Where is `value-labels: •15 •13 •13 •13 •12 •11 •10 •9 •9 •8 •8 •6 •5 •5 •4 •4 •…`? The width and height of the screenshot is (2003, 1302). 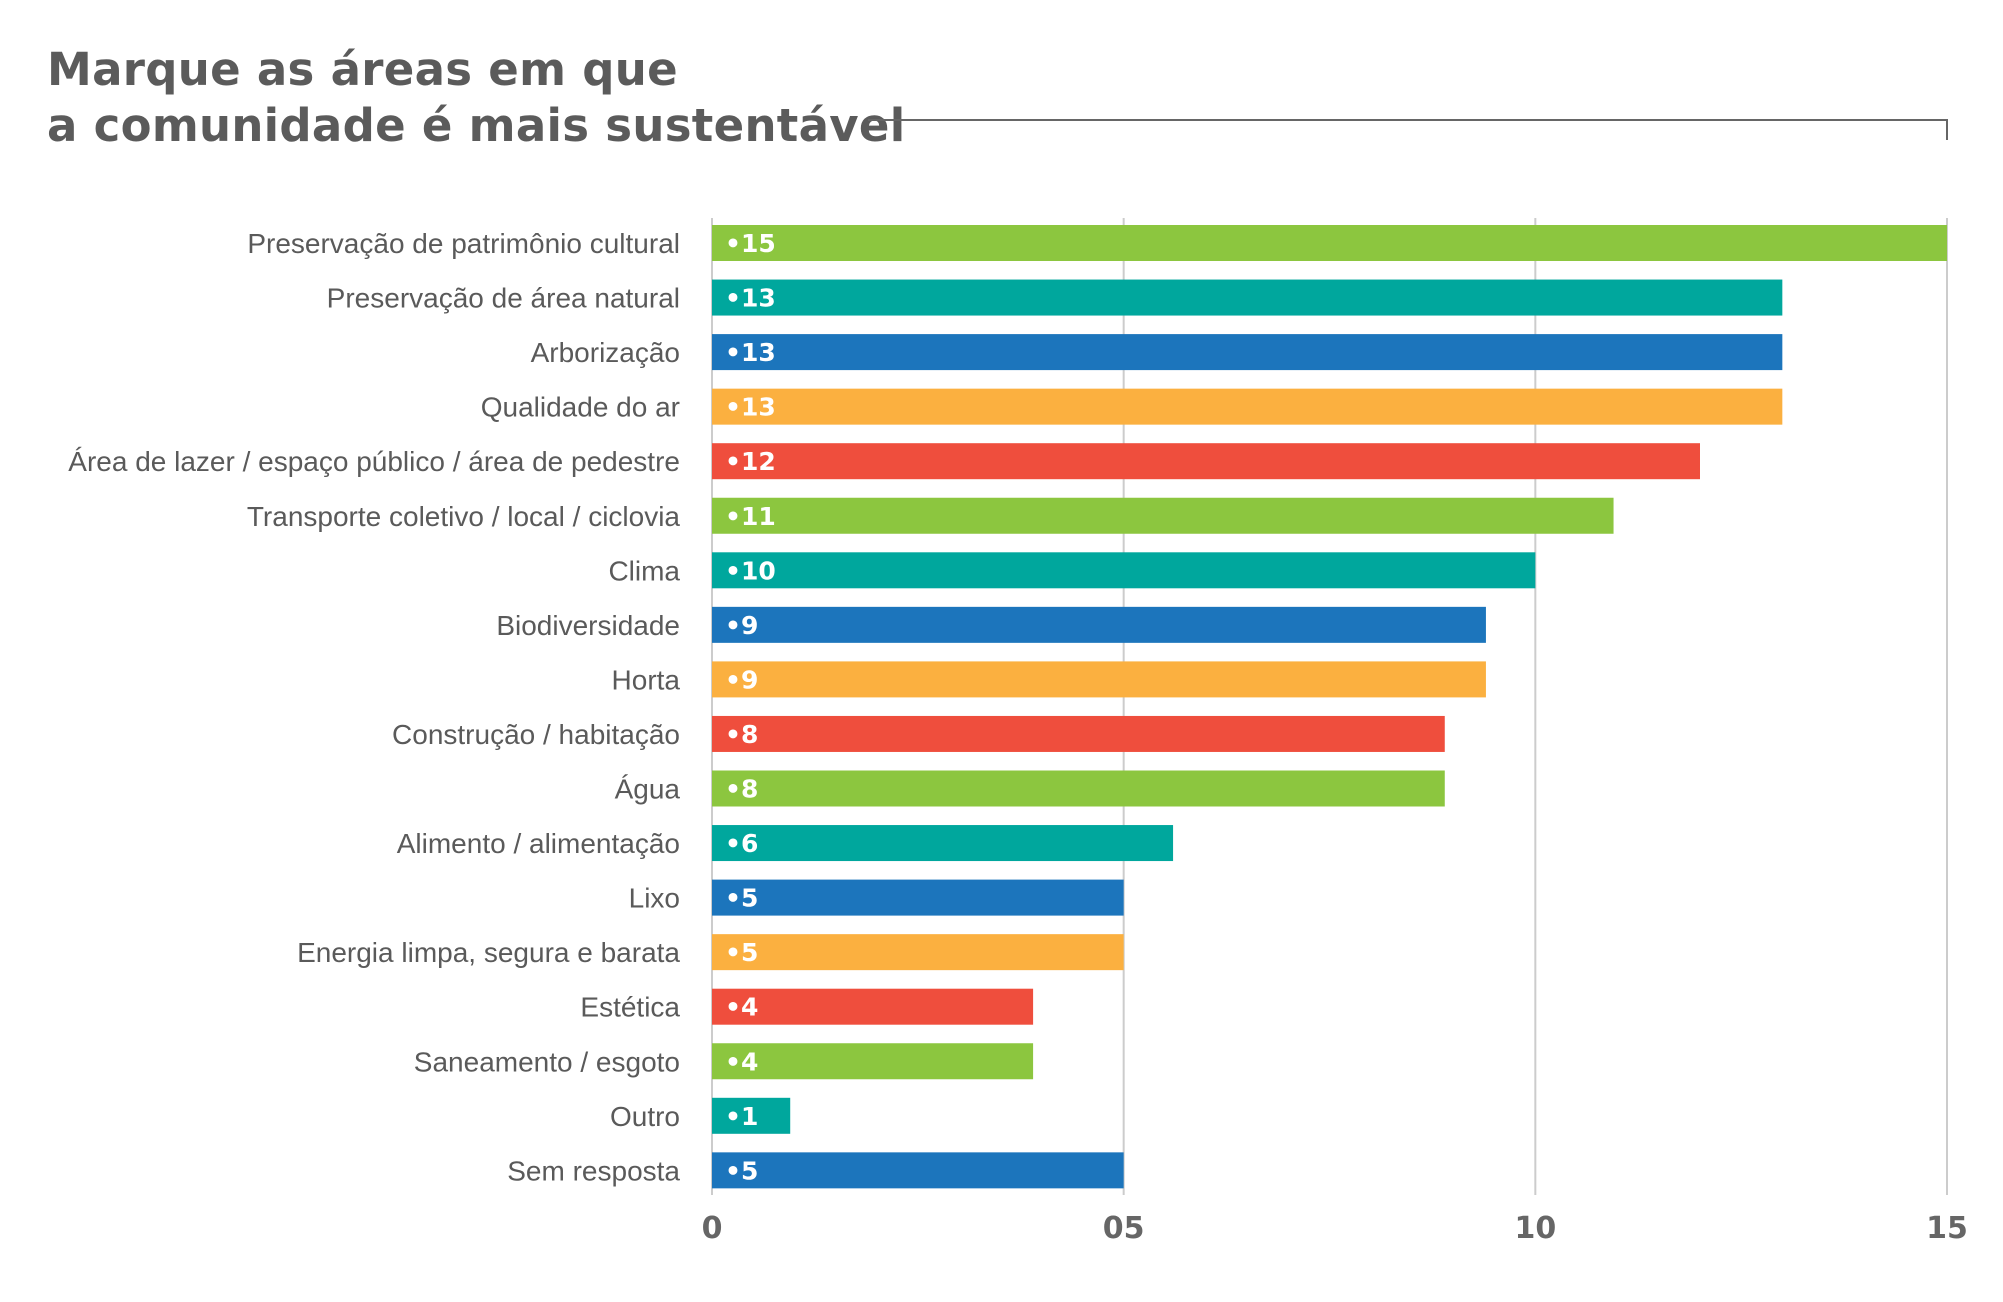 value-labels: •15 •13 •13 •13 •12 •11 •10 •9 •9 •8 •8 •6 •5 •5 •4 •4 •… is located at coordinates (750, 707).